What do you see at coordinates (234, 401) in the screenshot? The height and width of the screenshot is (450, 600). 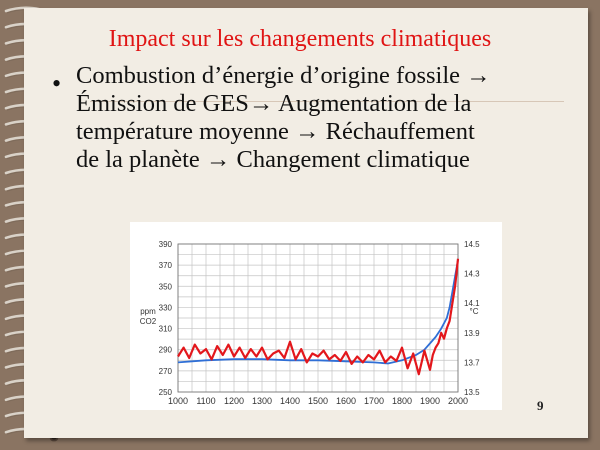 I see `x-tick-label: 1200` at bounding box center [234, 401].